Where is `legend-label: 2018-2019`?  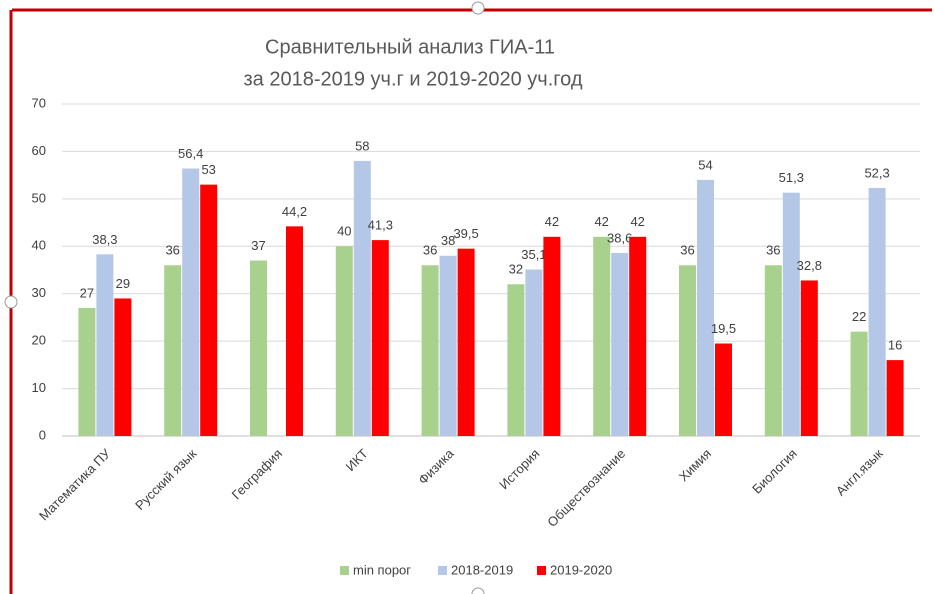
legend-label: 2018-2019 is located at coordinates (482, 569).